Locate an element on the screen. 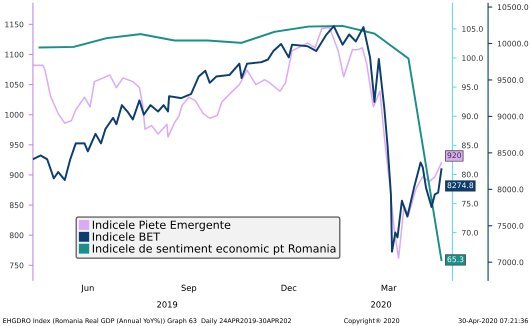 The width and height of the screenshot is (531, 326). text: 2020 is located at coordinates (381, 304).